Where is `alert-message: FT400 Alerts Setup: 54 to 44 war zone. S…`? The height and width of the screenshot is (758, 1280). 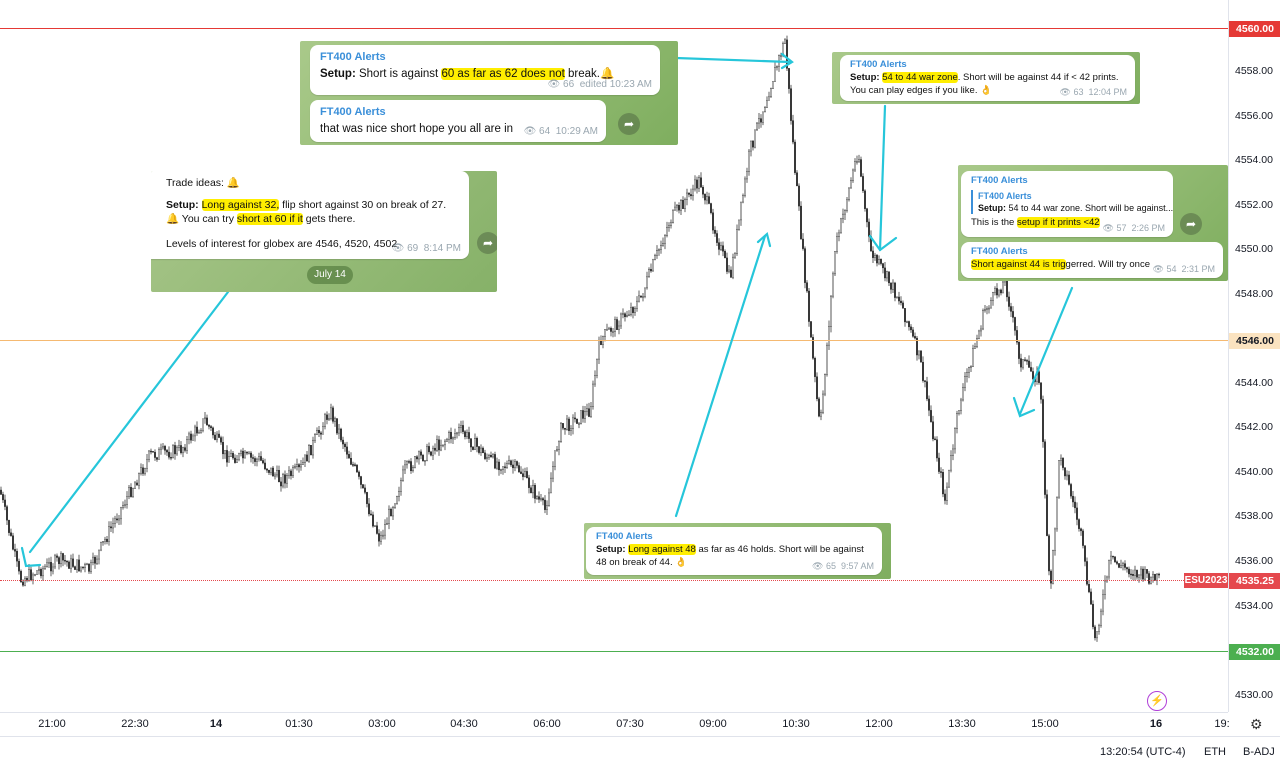 alert-message: FT400 Alerts Setup: 54 to 44 war zone. S… is located at coordinates (987, 78).